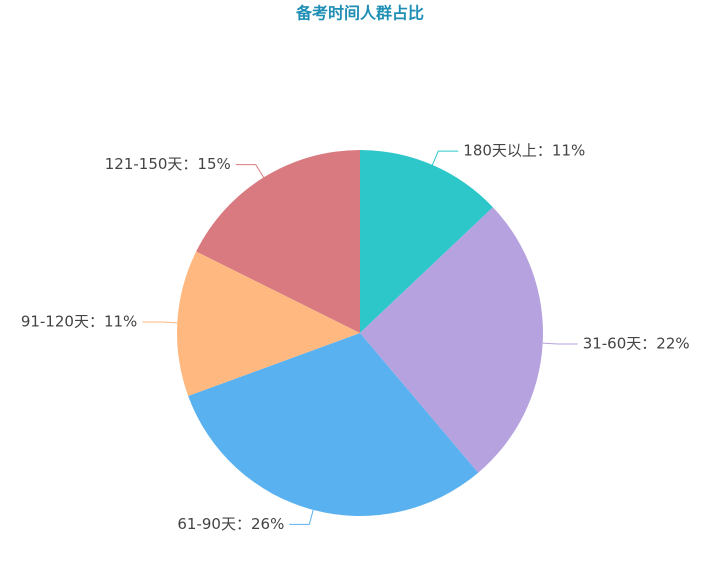  Describe the element at coordinates (359, 13) in the screenshot. I see `chart-title: 备考时间人群占比` at that location.